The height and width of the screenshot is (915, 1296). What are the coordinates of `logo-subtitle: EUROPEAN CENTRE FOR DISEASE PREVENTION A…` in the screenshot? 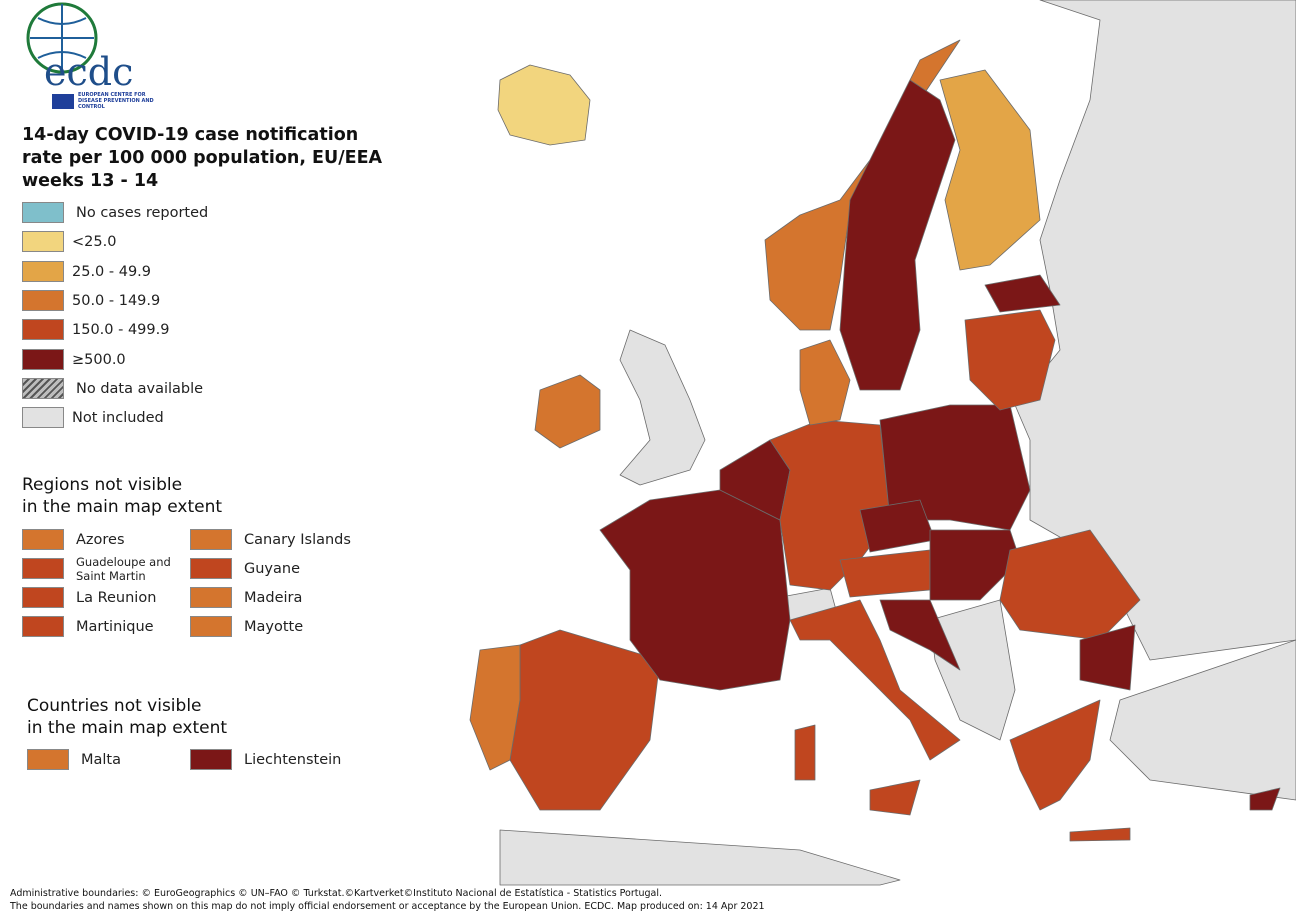 It's located at (116, 101).